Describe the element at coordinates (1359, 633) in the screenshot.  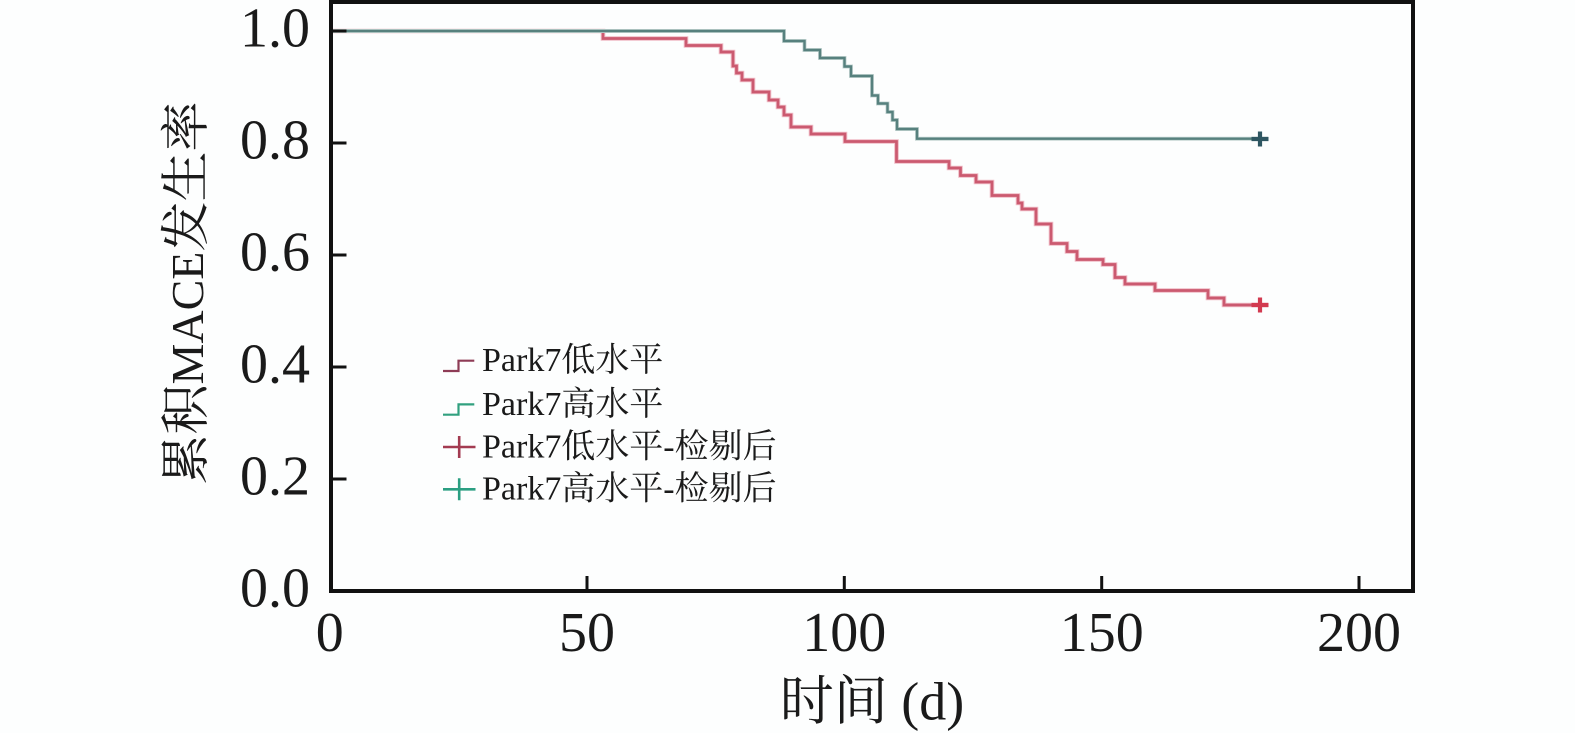
I see `svg-text: 200` at that location.